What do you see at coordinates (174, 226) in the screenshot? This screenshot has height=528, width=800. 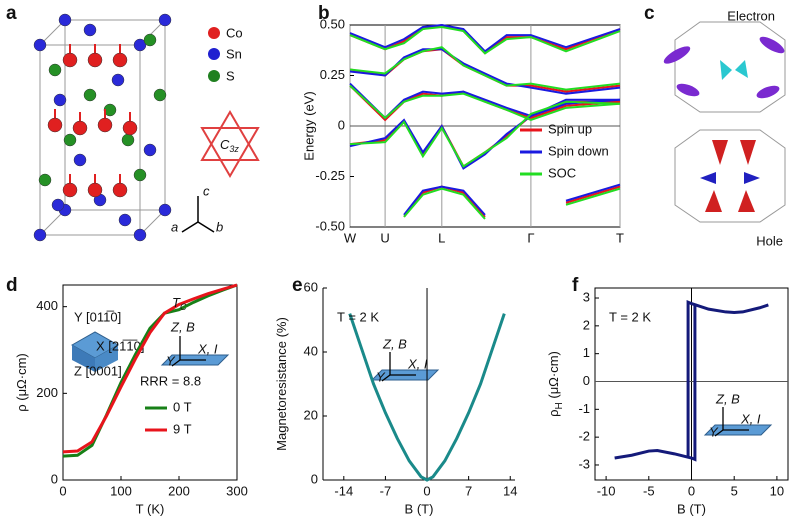 I see `axis-name: a` at bounding box center [174, 226].